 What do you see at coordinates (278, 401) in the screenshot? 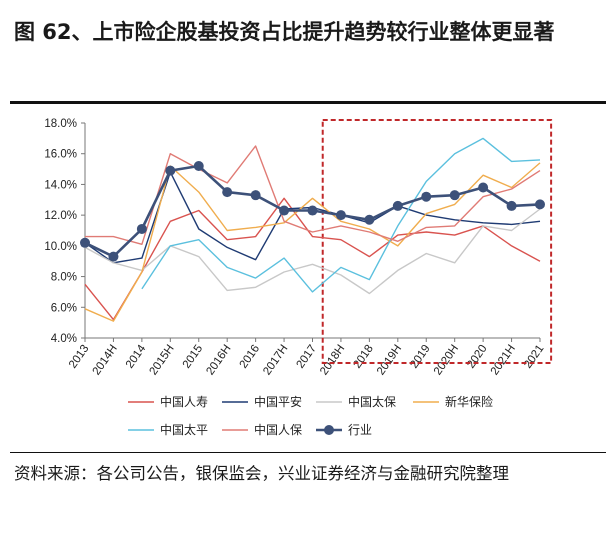
I see `legend-label: 中国平安` at bounding box center [278, 401].